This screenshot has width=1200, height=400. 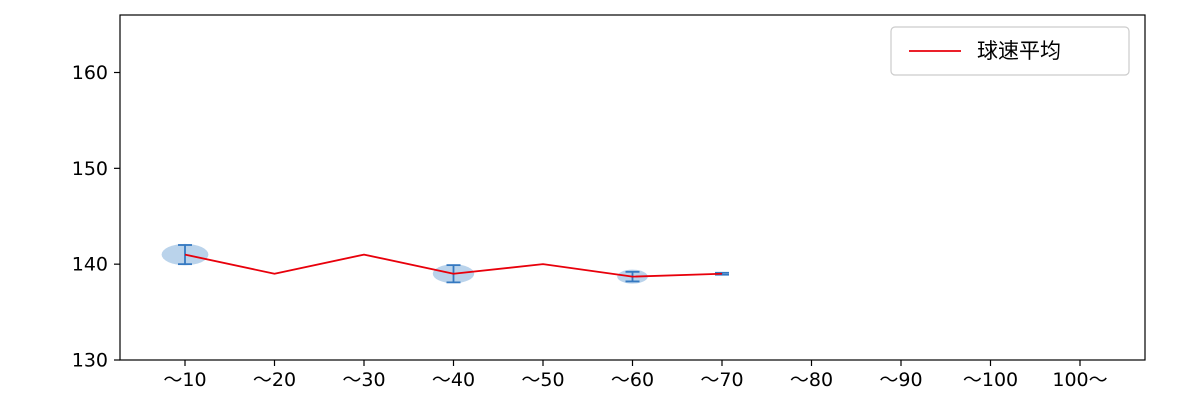 I want to click on y-tick-label: 130, so click(x=90, y=361).